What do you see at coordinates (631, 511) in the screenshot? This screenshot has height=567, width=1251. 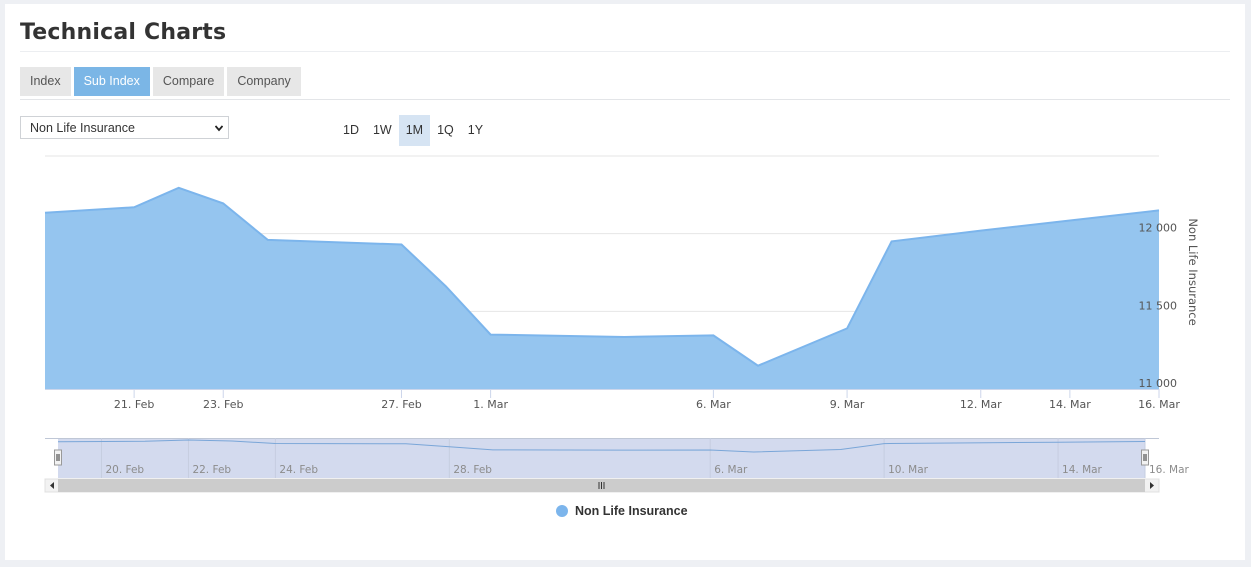 I see `legend-label: Non Life Insurance` at bounding box center [631, 511].